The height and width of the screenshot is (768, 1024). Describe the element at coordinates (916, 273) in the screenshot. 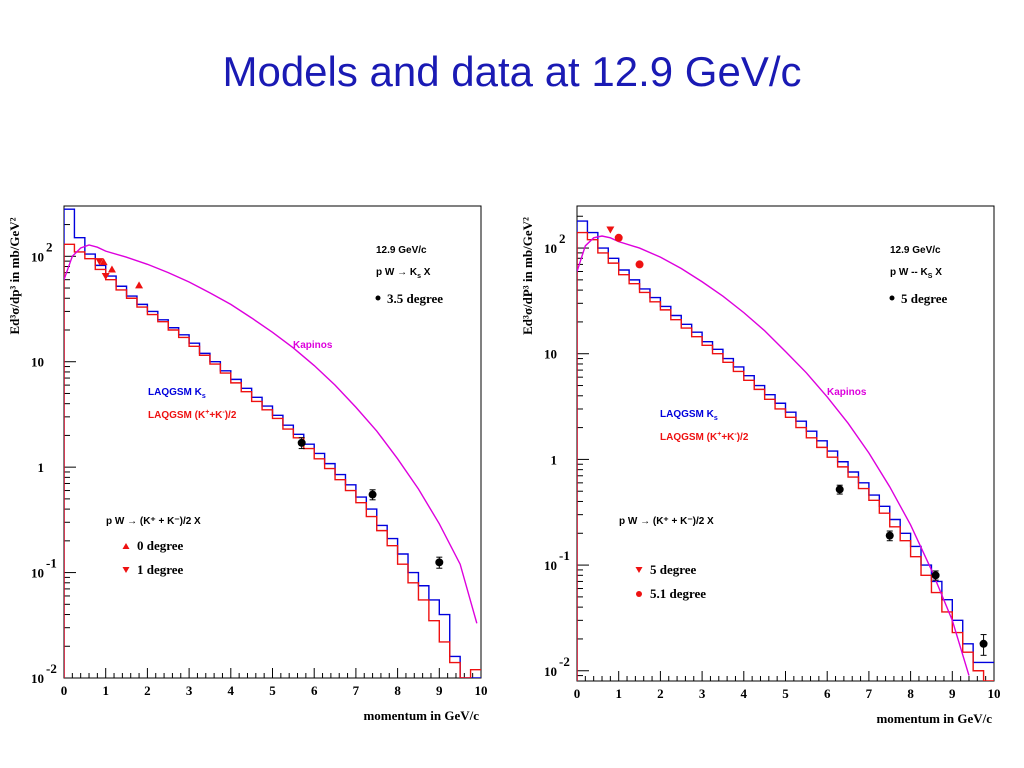

I see `info-reaction: p W -- KS X` at that location.